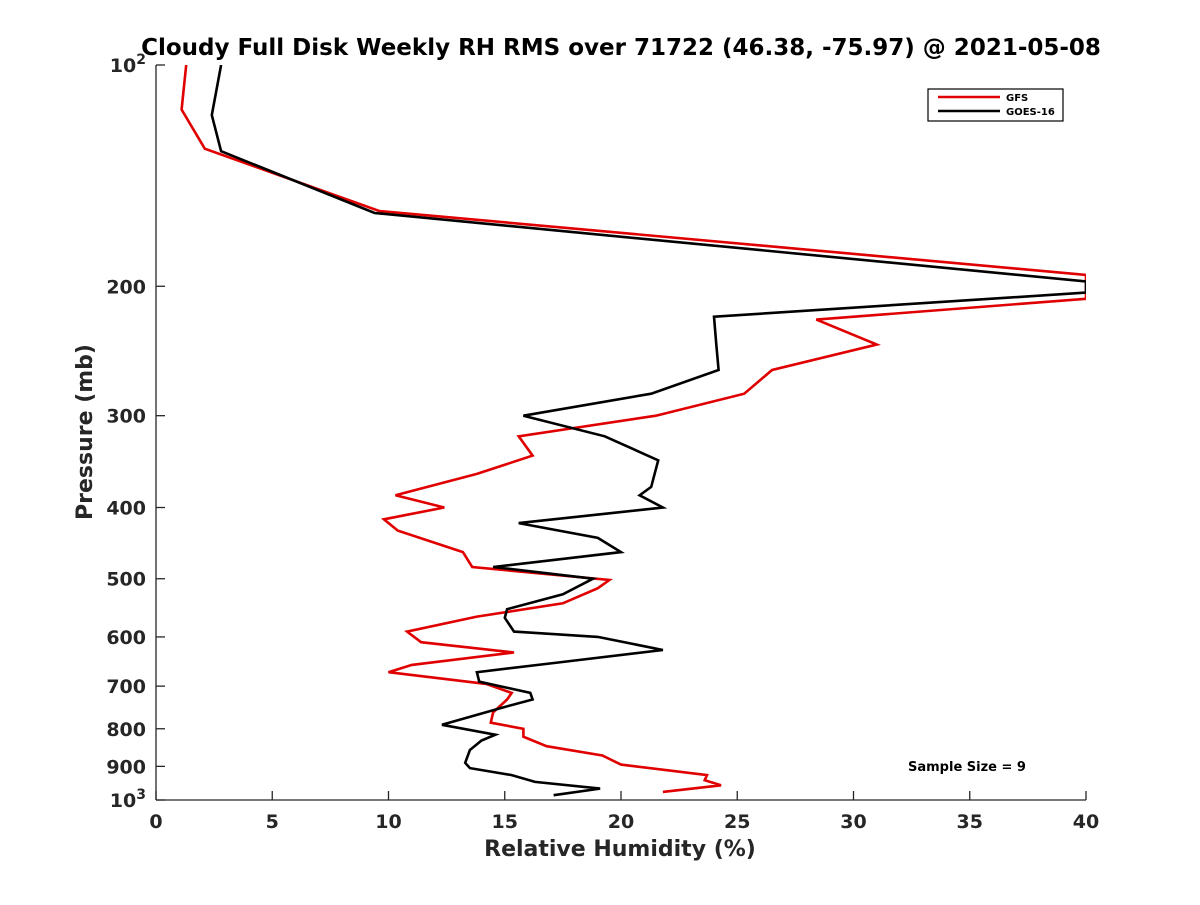 Image resolution: width=1200 pixels, height=905 pixels. Describe the element at coordinates (126, 687) in the screenshot. I see `y-tick-label: 700` at that location.